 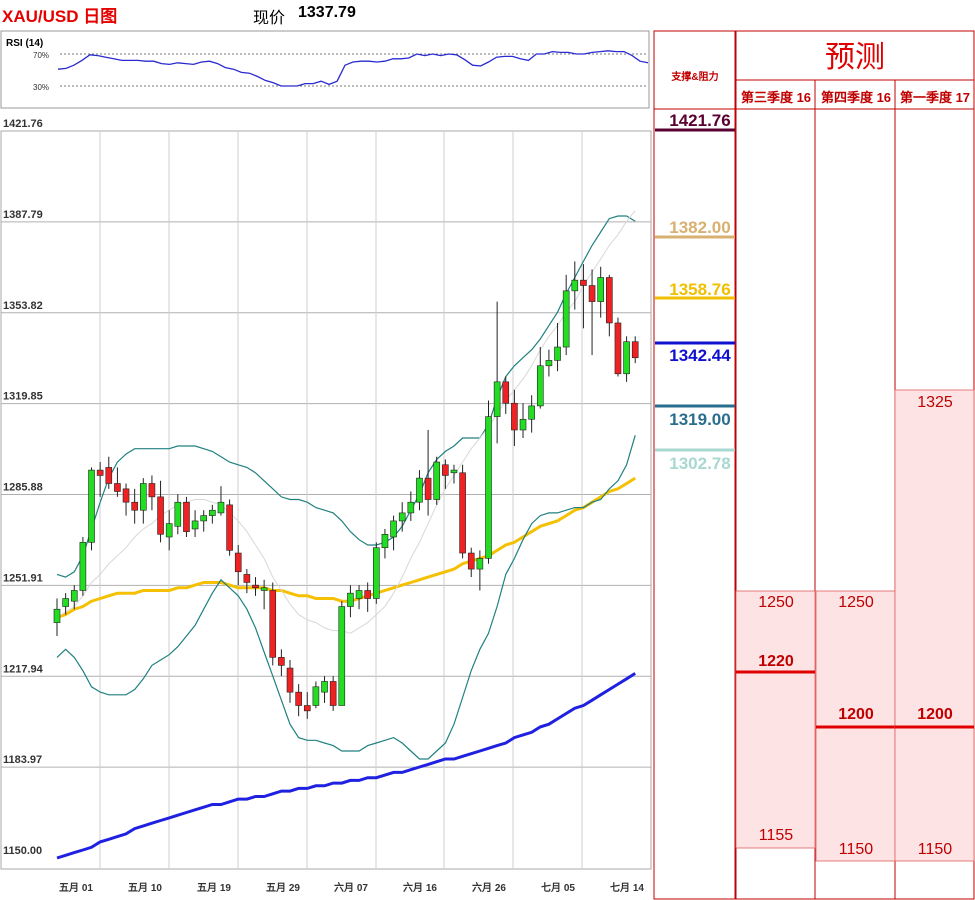 I want to click on forecast-q1-low: 1150, so click(x=935, y=849).